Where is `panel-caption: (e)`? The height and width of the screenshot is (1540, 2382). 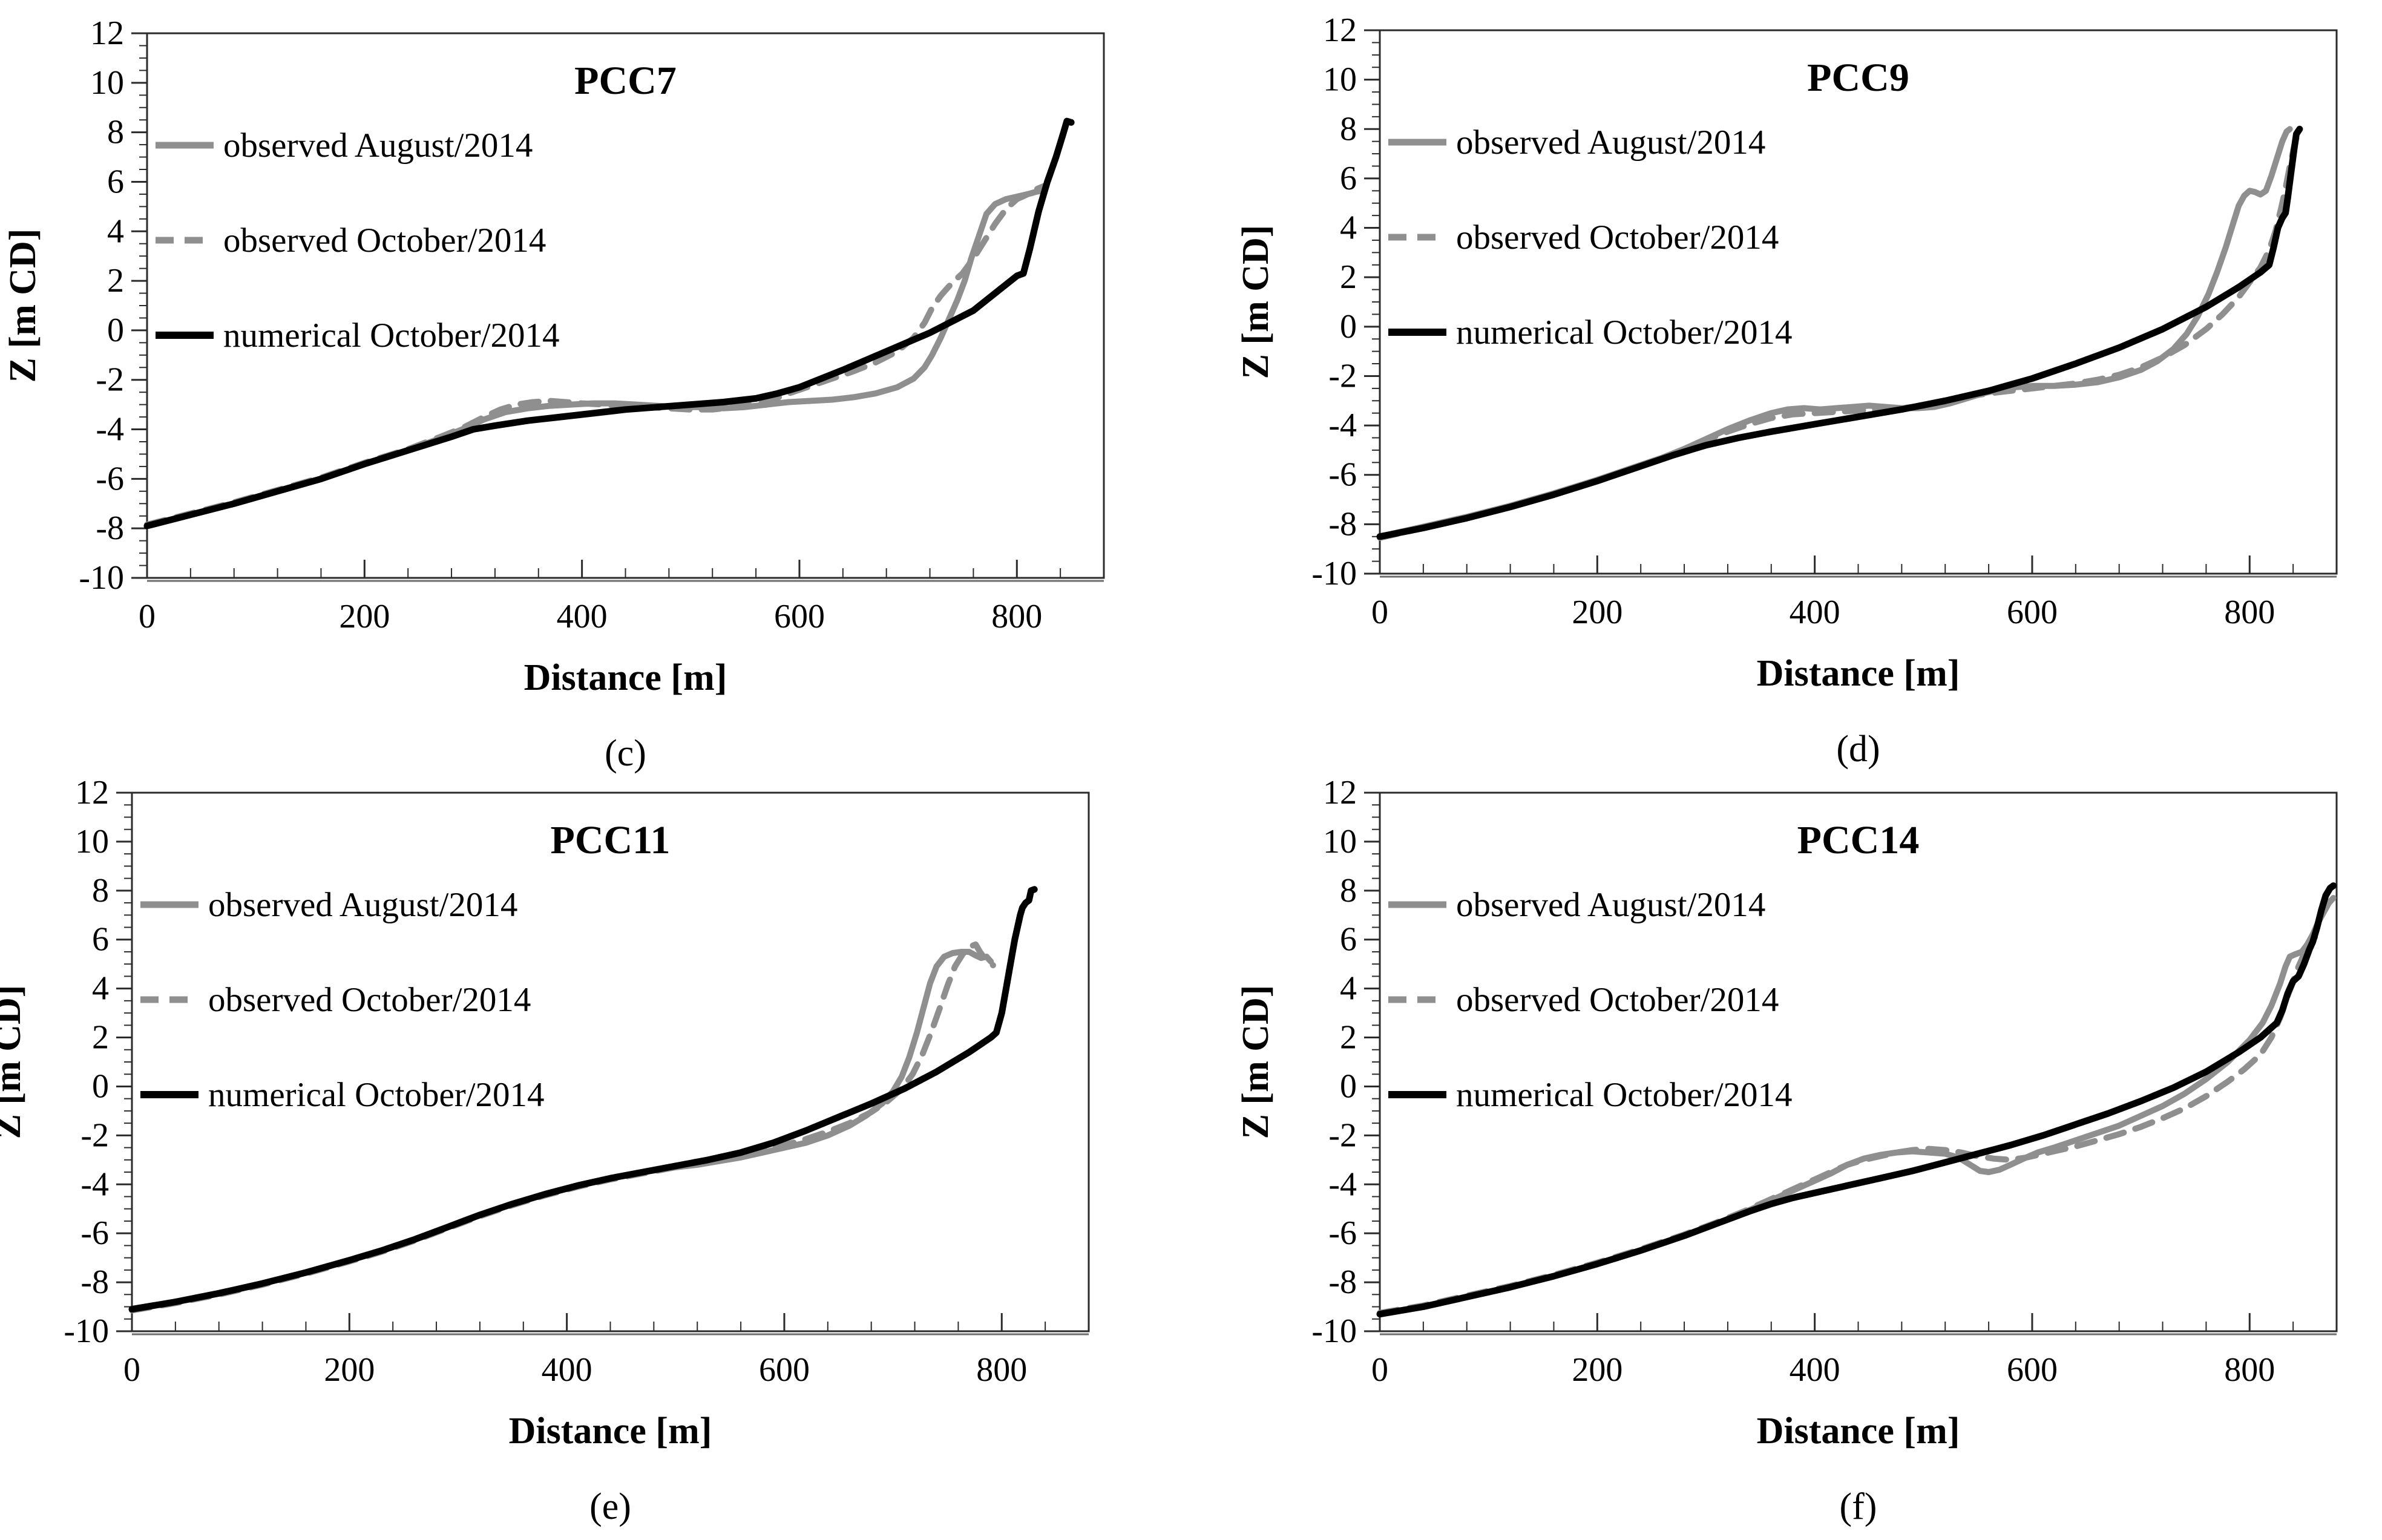 panel-caption: (e) is located at coordinates (610, 1507).